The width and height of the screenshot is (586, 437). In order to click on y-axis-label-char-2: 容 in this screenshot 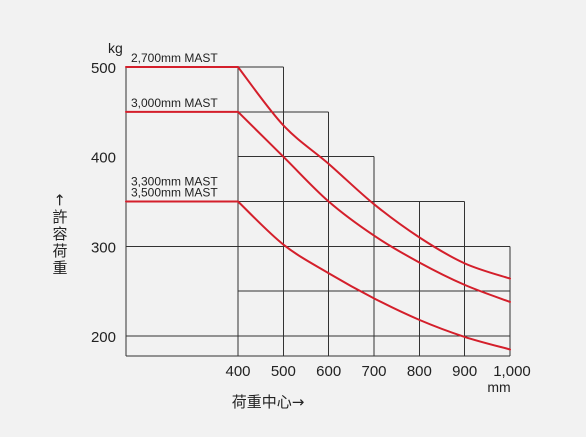, I will do `click(59, 234)`.